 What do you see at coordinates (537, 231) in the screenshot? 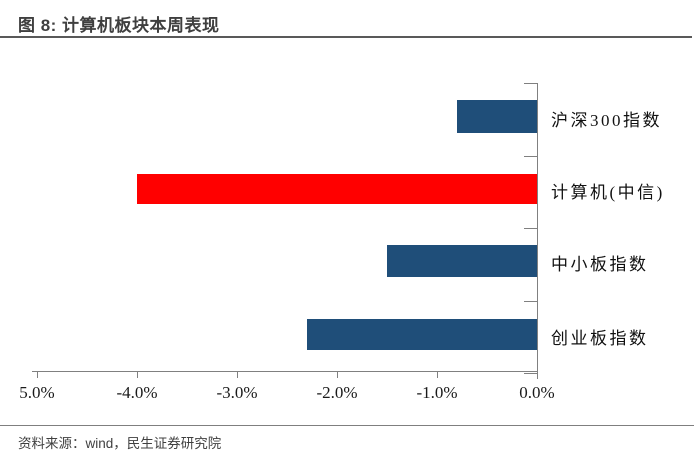
I see `category-axis-line` at bounding box center [537, 231].